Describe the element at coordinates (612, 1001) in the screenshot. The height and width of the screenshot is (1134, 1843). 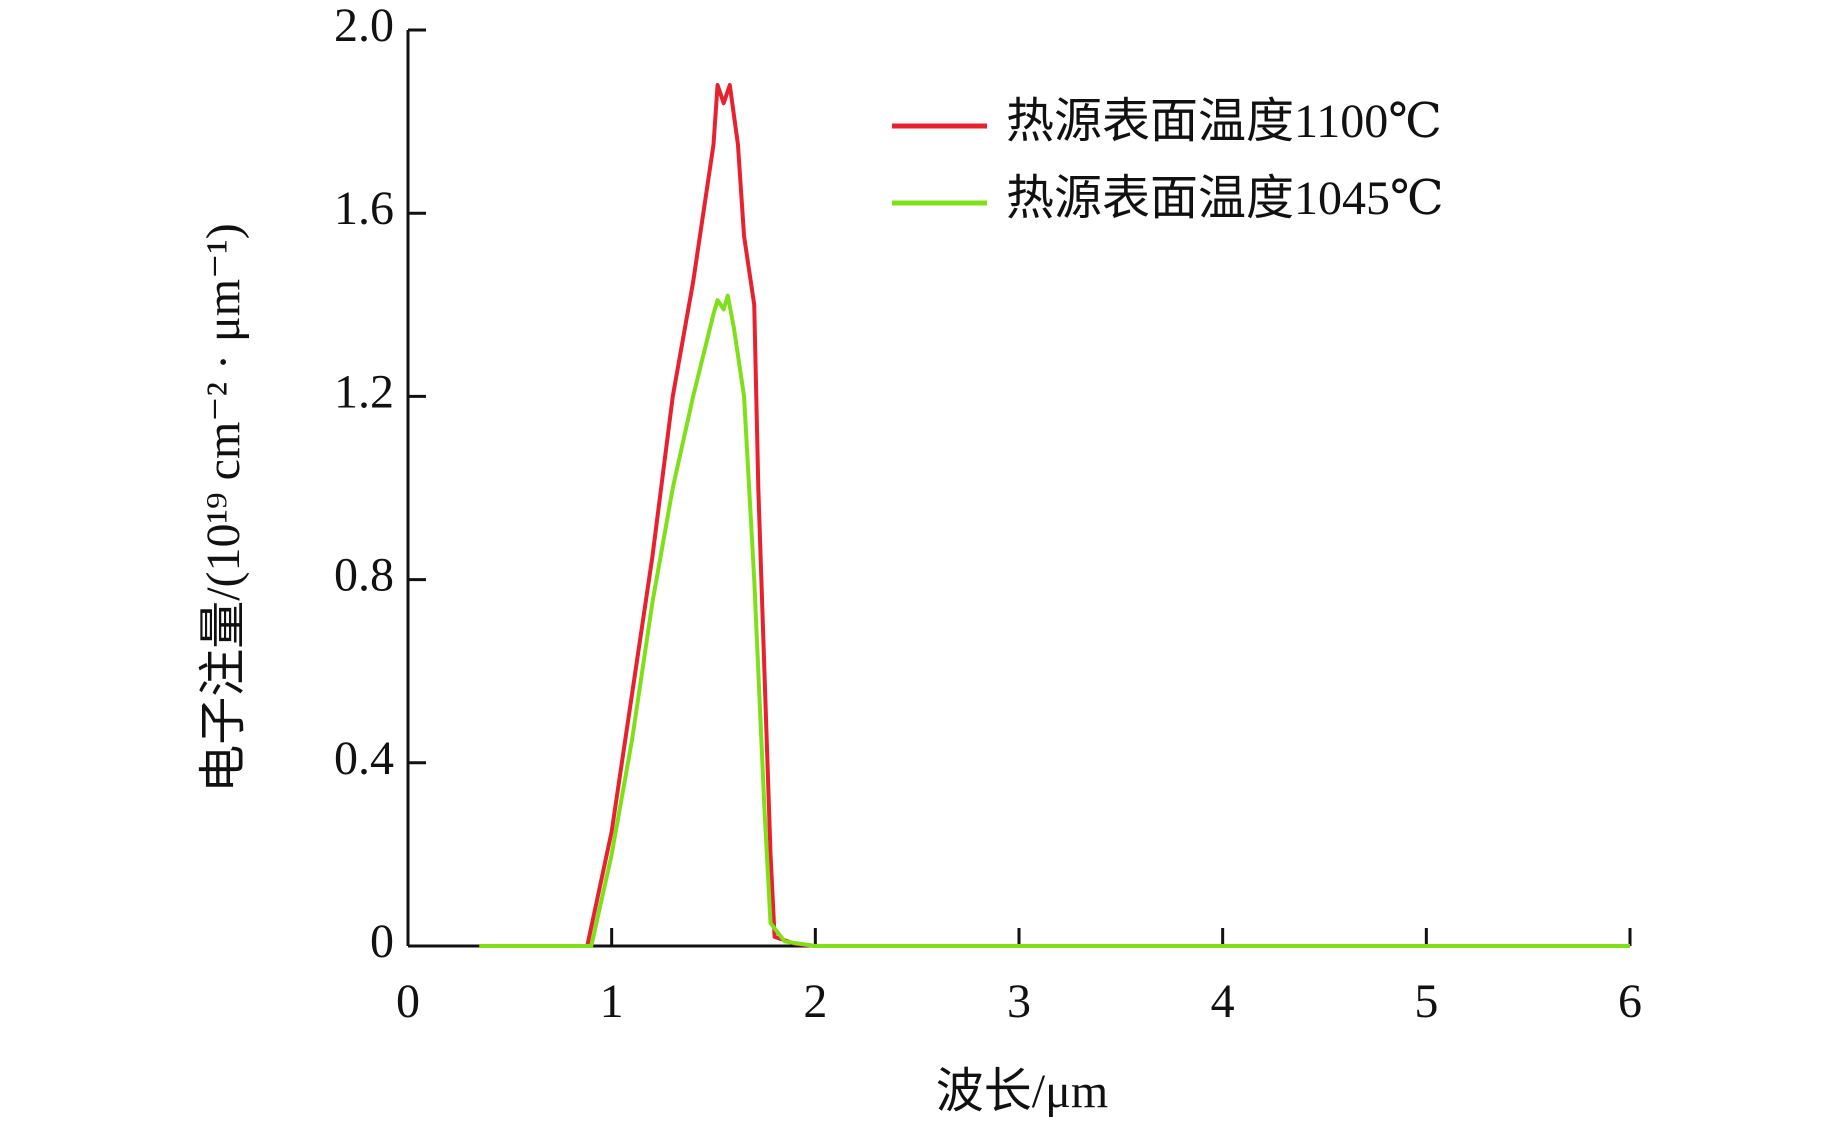
I see `x-tick-label: 1` at that location.